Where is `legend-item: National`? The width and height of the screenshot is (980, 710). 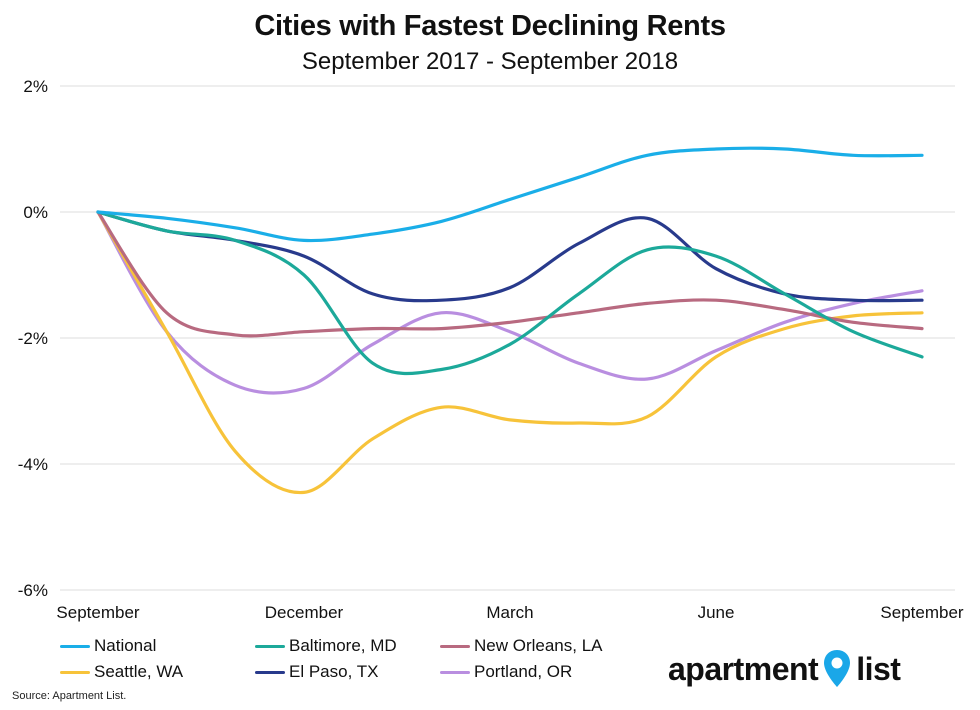 legend-item: National is located at coordinates (108, 646).